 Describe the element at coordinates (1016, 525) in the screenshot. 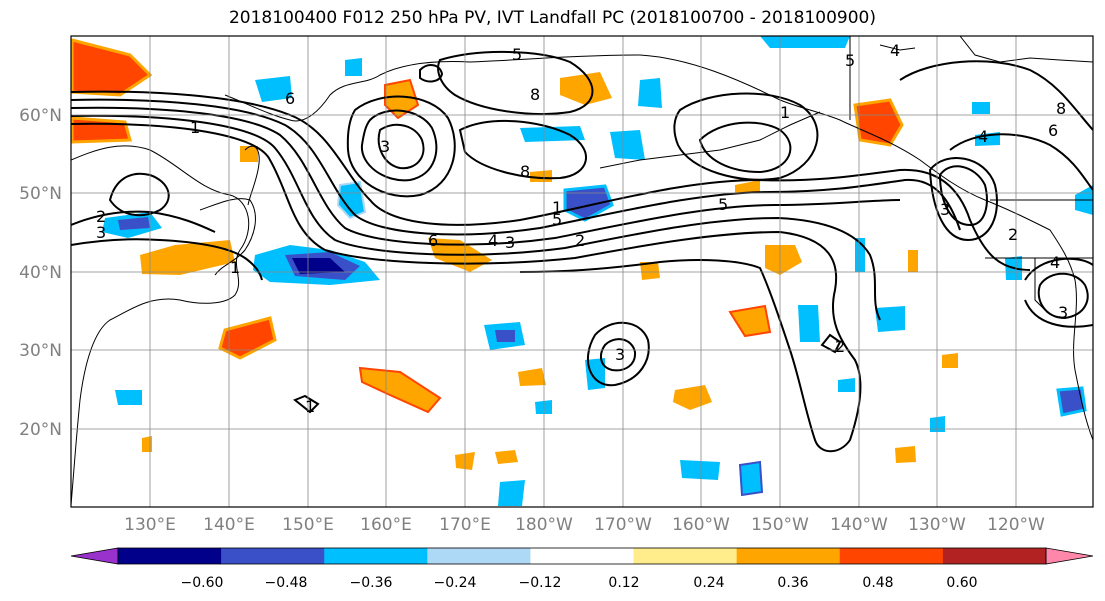

I see `lon-label: 120°W` at that location.